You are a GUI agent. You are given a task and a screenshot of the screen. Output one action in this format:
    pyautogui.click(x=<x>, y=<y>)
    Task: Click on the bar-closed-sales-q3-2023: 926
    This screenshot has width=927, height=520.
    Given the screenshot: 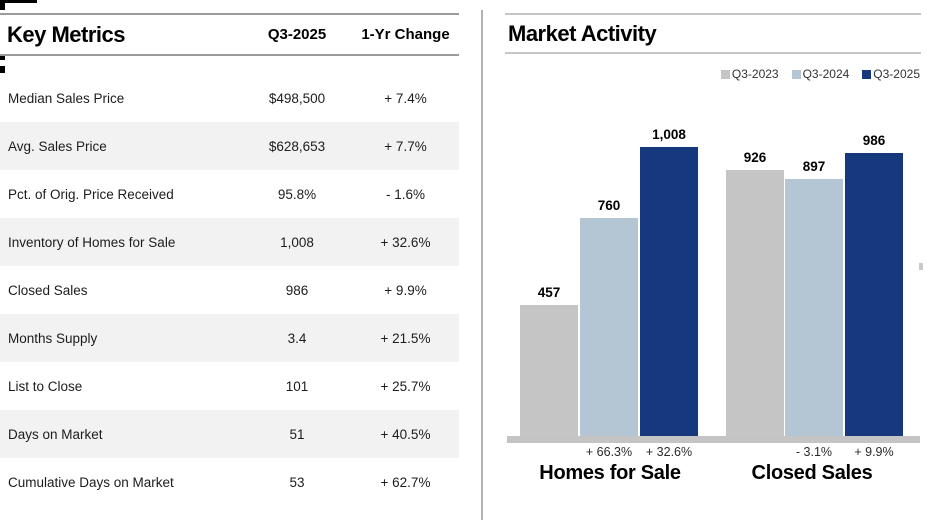 What is the action you would take?
    pyautogui.click(x=755, y=293)
    